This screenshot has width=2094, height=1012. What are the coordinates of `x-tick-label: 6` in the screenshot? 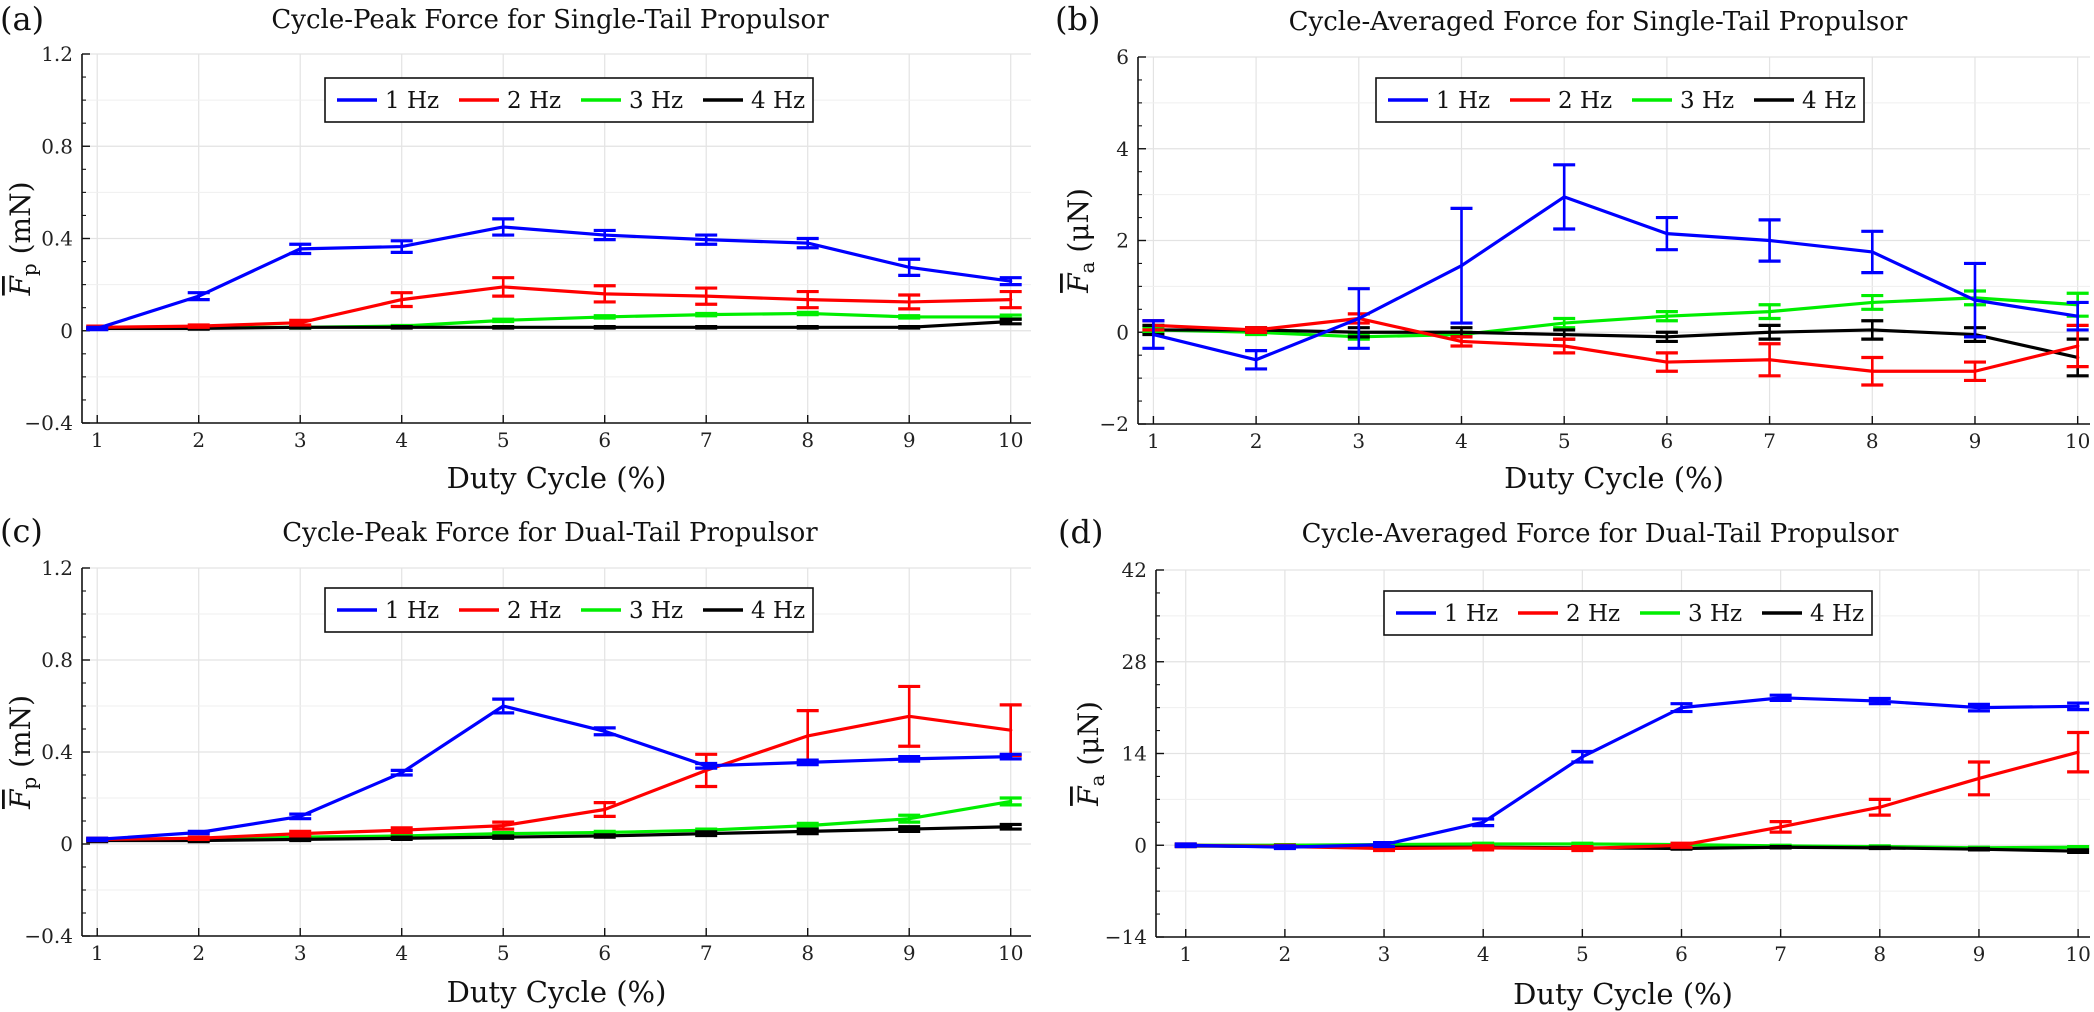 It's located at (1667, 441).